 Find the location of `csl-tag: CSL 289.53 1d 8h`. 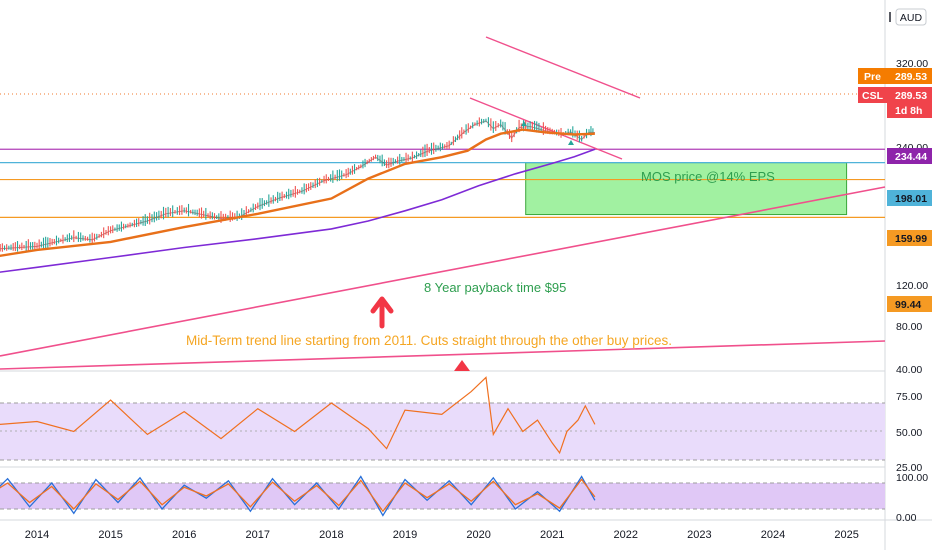

csl-tag: CSL 289.53 1d 8h is located at coordinates (895, 102).